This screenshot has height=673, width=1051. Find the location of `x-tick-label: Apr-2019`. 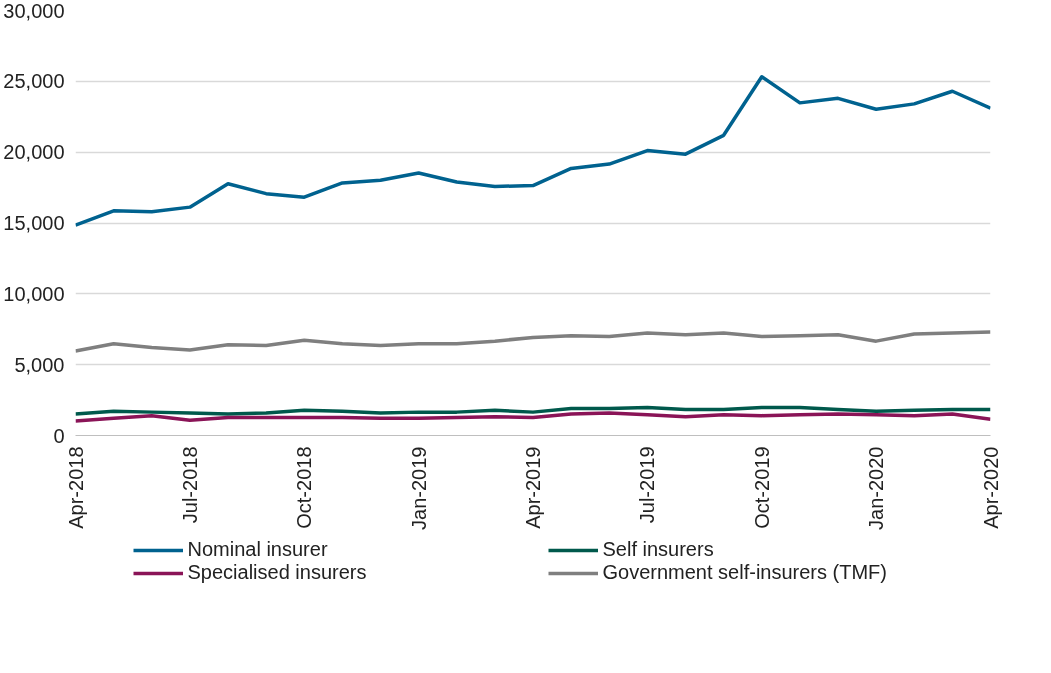

x-tick-label: Apr-2019 is located at coordinates (533, 487).